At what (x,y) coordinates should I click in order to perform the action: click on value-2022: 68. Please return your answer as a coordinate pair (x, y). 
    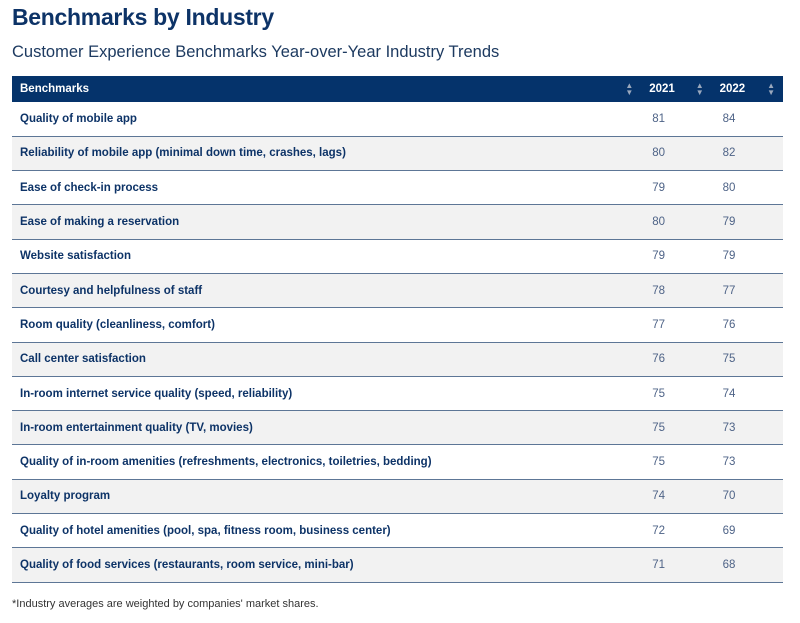
    Looking at the image, I should click on (729, 565).